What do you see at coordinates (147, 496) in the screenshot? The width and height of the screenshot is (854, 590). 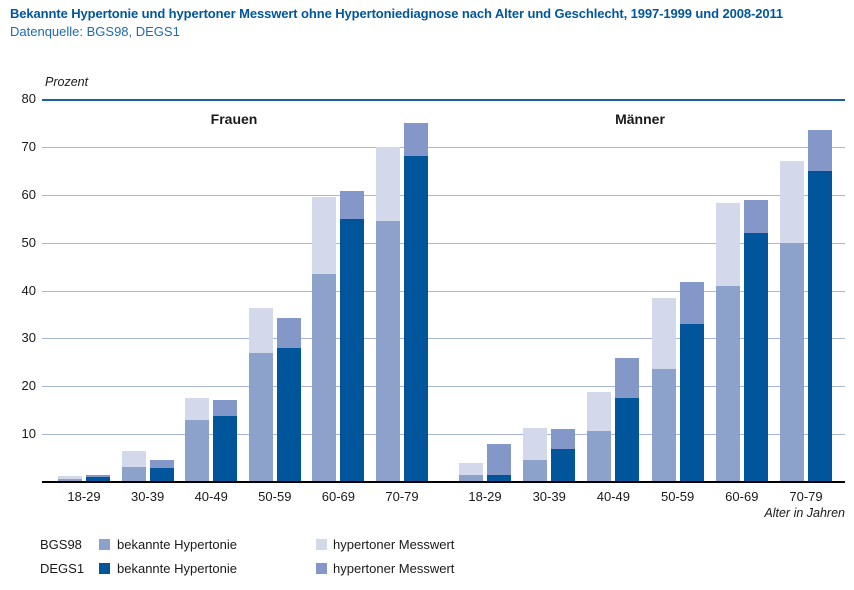 I see `x-tick-label-frauen-30-39: 30-39` at bounding box center [147, 496].